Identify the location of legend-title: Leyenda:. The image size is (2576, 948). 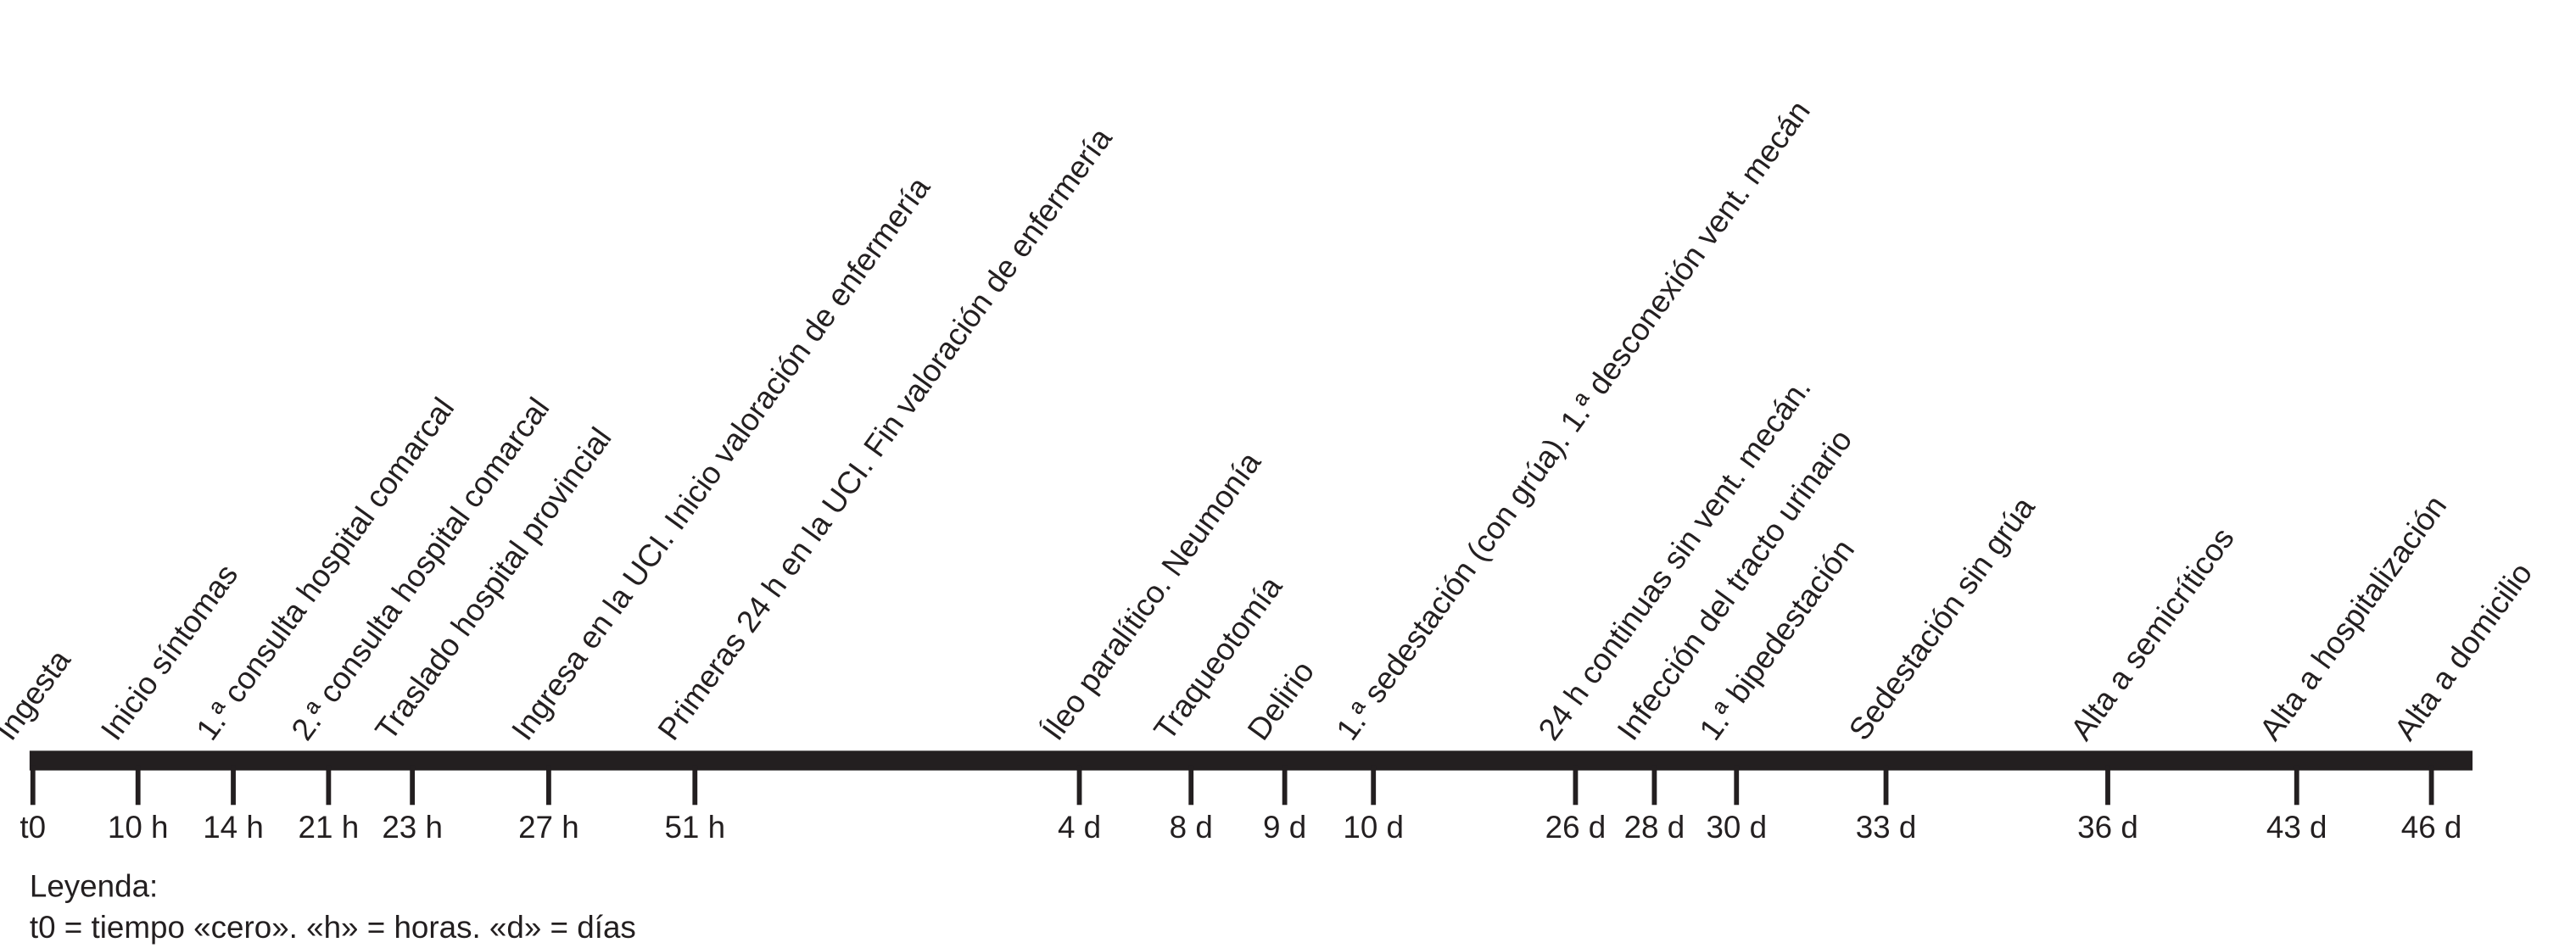
(94, 886).